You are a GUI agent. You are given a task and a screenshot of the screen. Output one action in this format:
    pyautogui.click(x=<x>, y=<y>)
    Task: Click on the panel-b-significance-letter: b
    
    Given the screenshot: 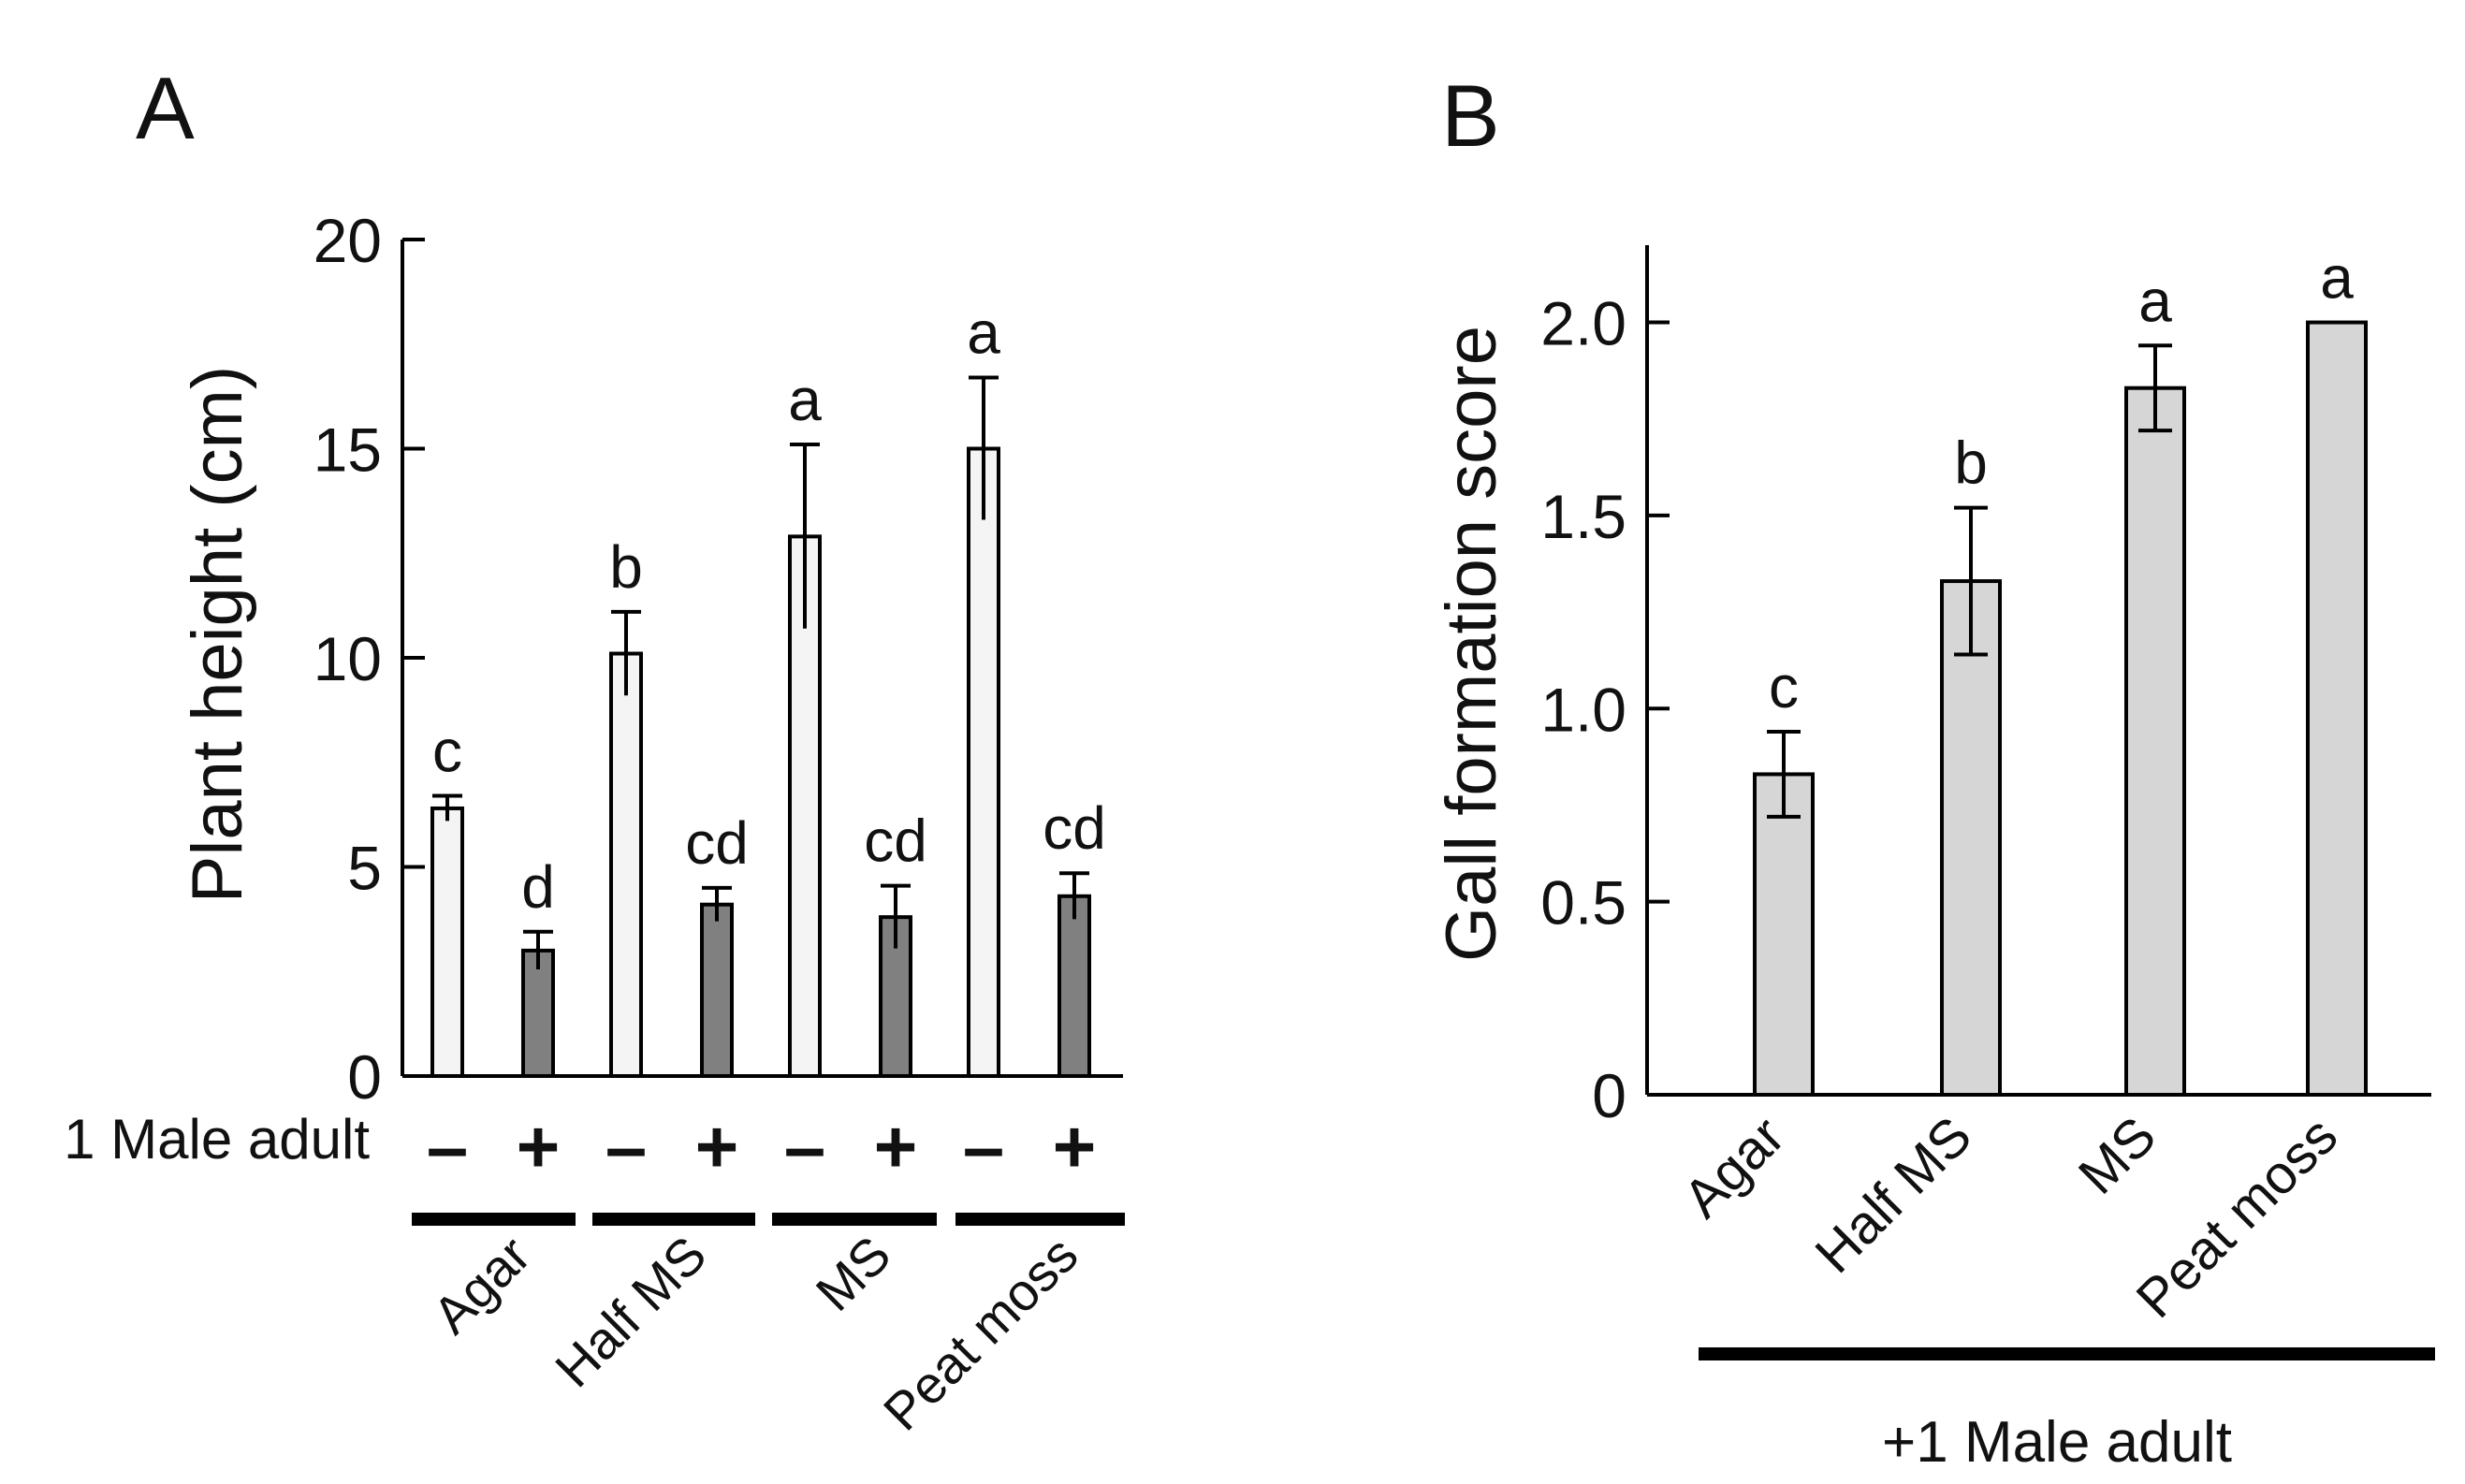 What is the action you would take?
    pyautogui.click(x=1971, y=463)
    